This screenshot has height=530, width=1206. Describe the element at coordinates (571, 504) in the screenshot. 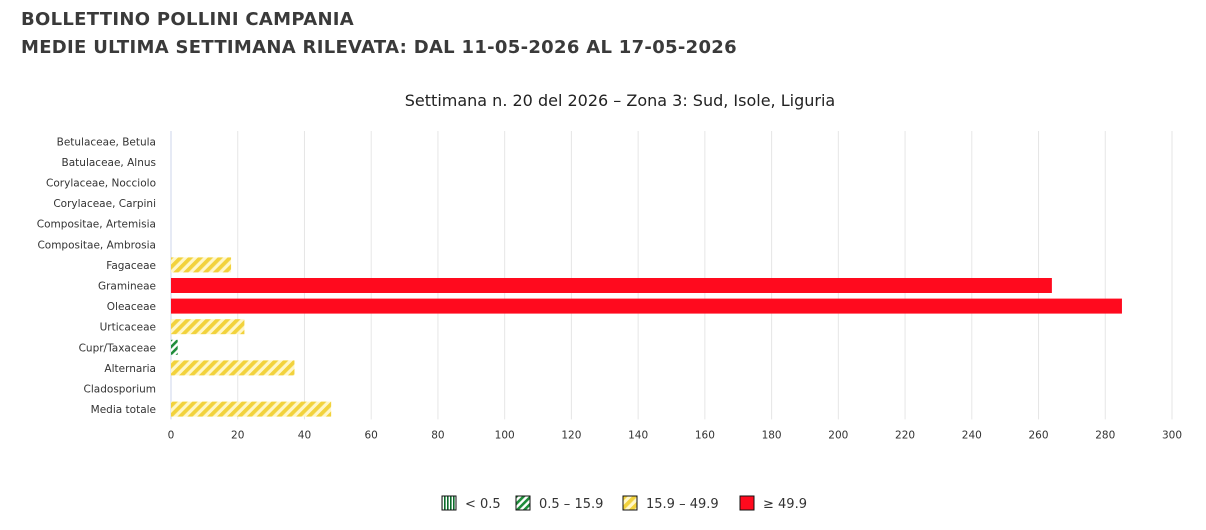

I see `legend-label: 0.5 – 15.9` at that location.